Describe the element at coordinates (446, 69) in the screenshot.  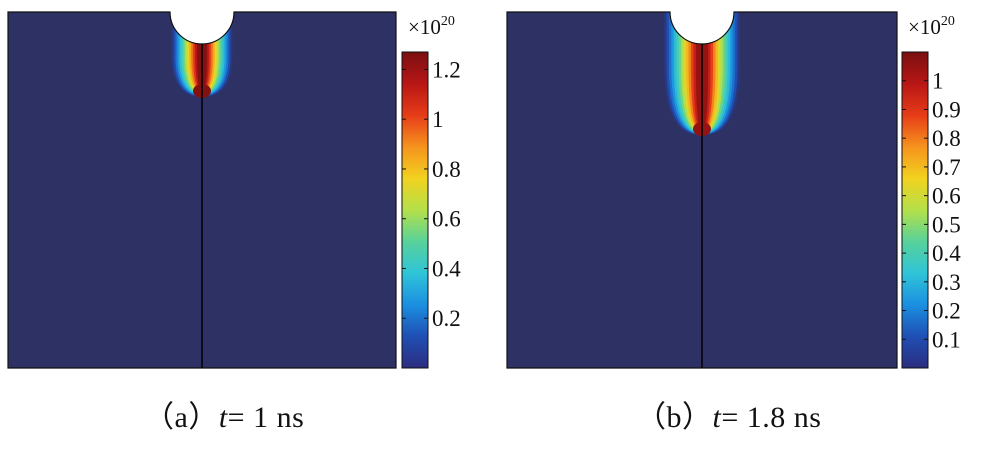
I see `colorbar-tick-label: 1.2` at that location.